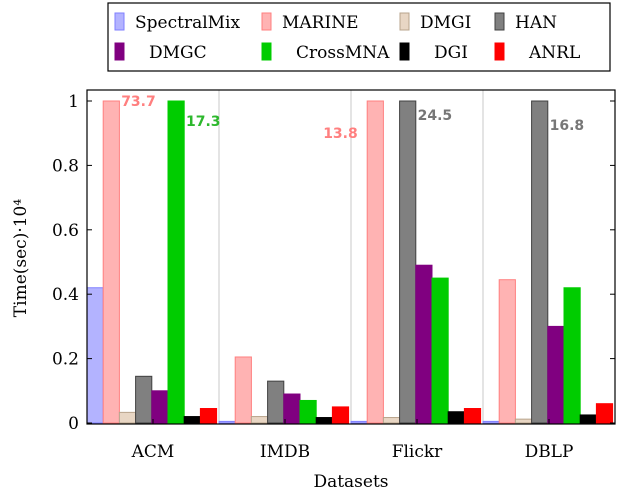 This screenshot has width=620, height=492. Describe the element at coordinates (352, 118) in the screenshot. I see `annotations: 73.7 17.3 13.8 24.5 16.8` at that location.